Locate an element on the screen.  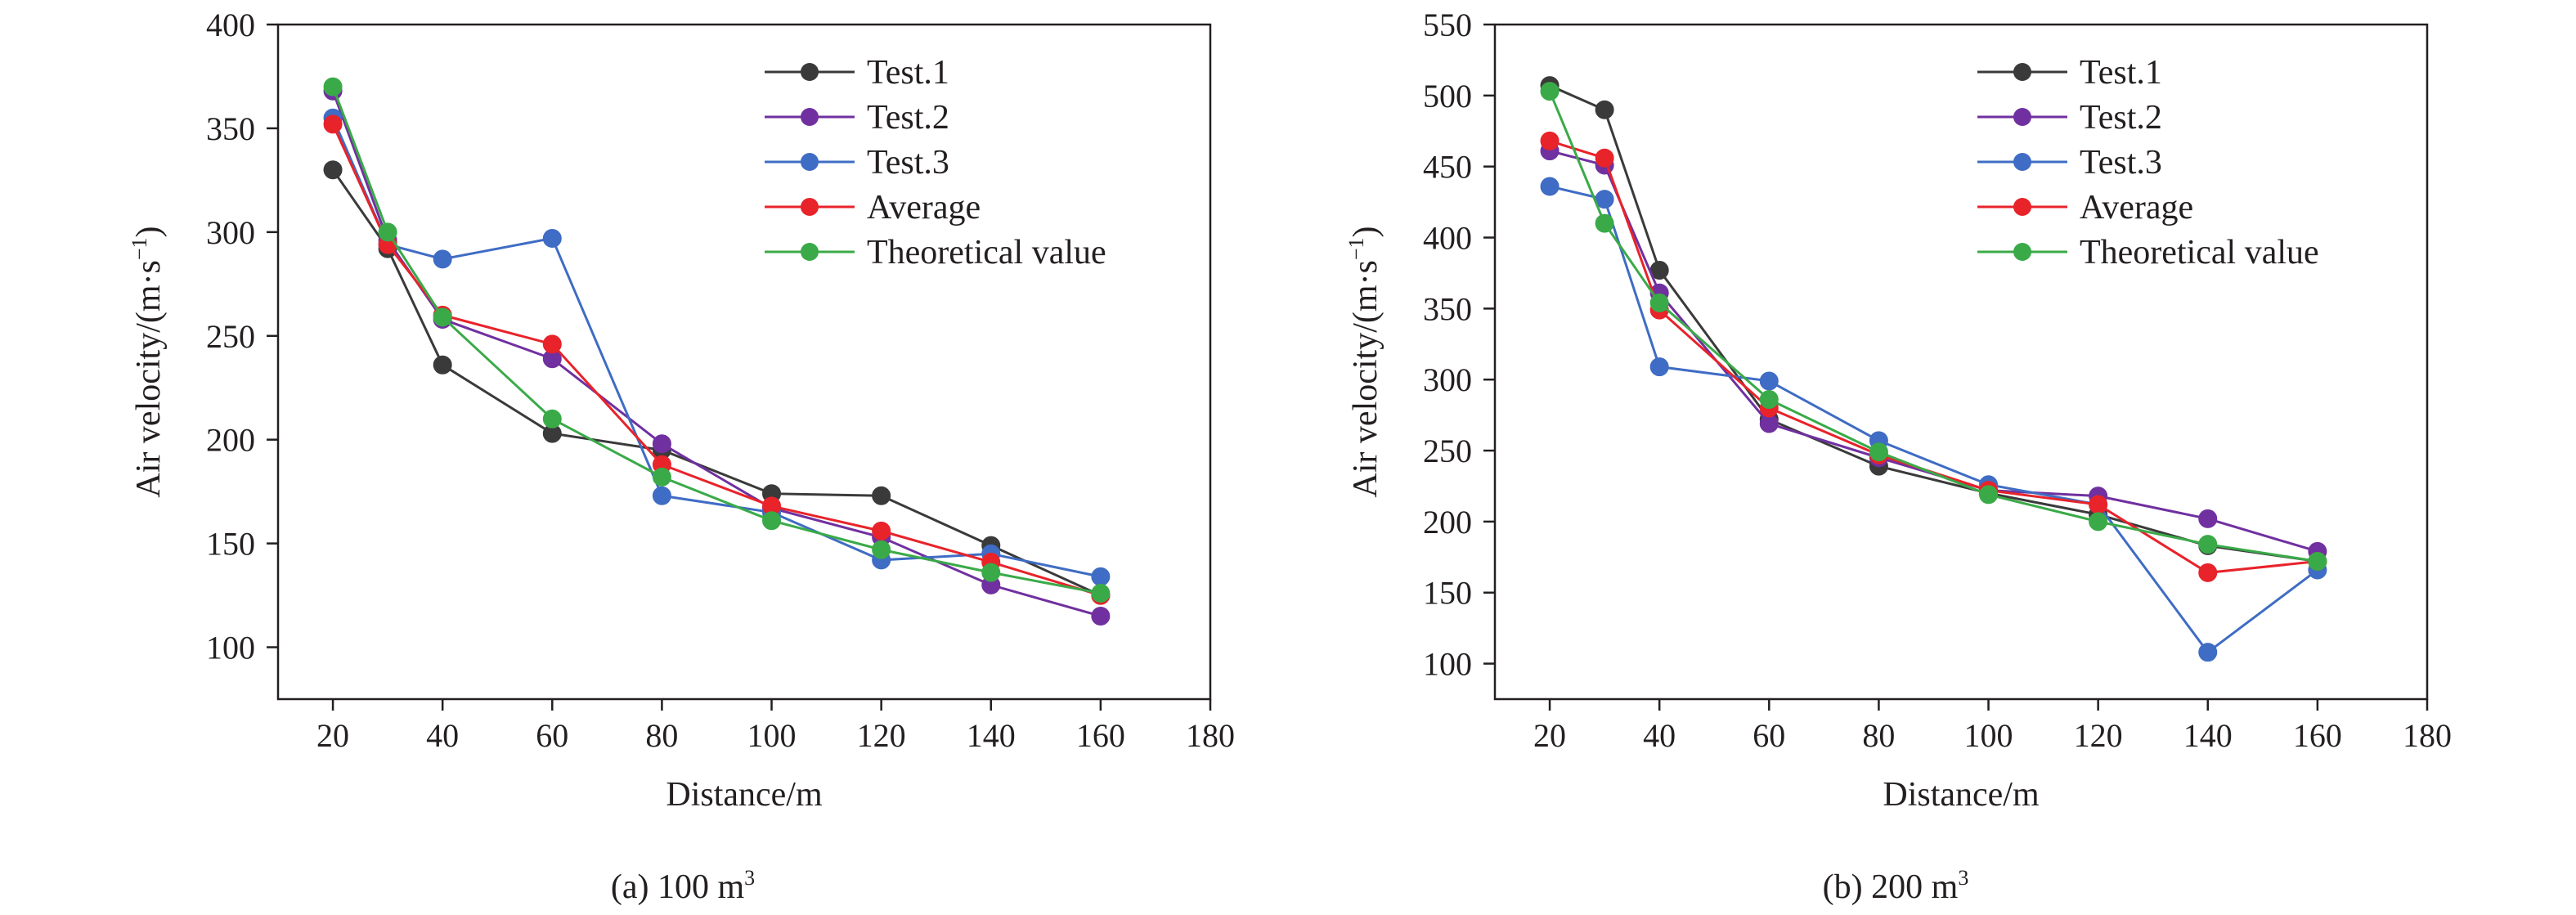
y-tick-label: 500 is located at coordinates (1447, 96).